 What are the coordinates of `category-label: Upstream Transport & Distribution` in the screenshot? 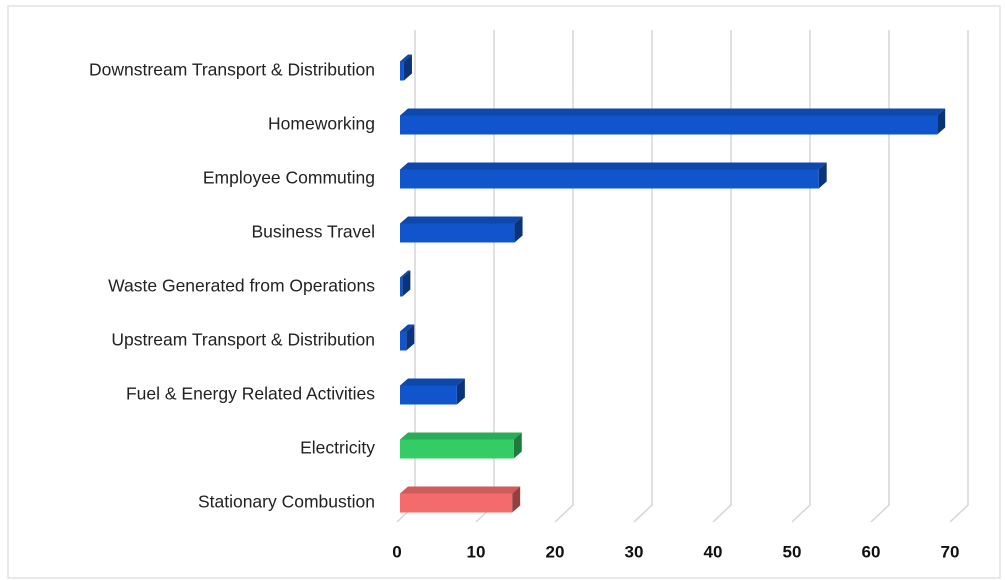 It's located at (243, 340).